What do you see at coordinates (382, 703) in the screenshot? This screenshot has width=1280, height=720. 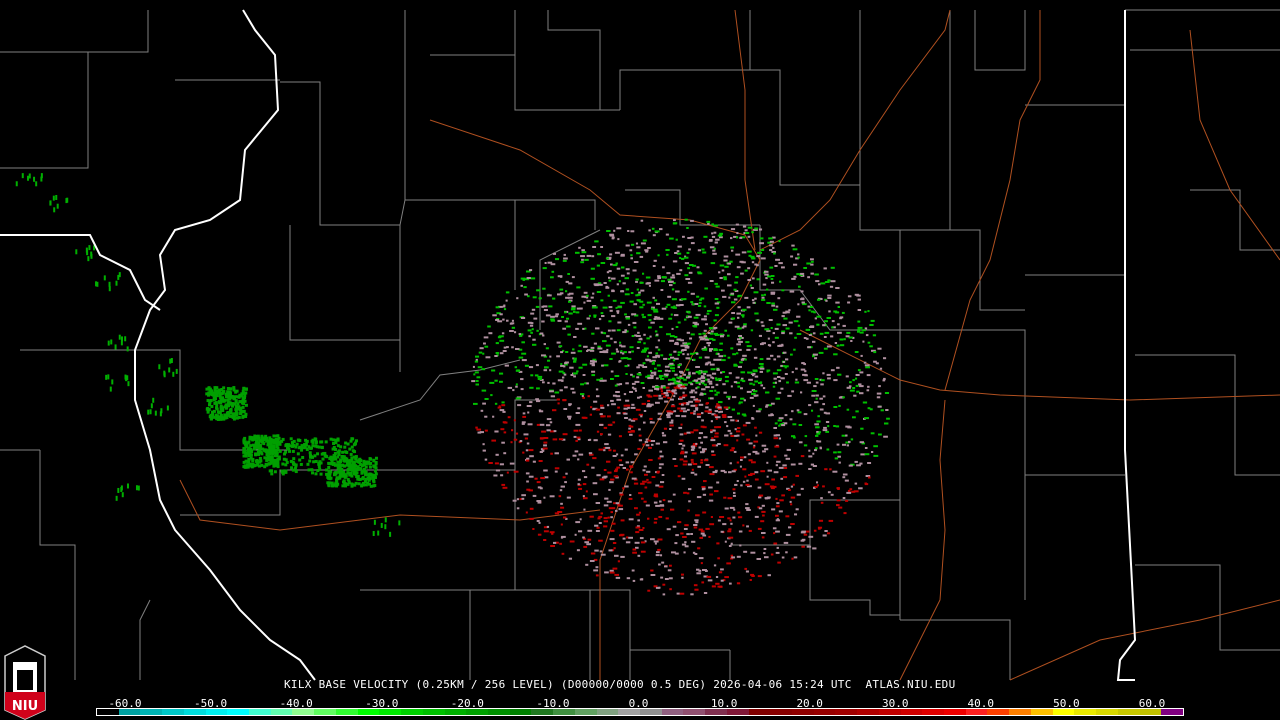 I see `colorbar-tick-label: -30.0` at bounding box center [382, 703].